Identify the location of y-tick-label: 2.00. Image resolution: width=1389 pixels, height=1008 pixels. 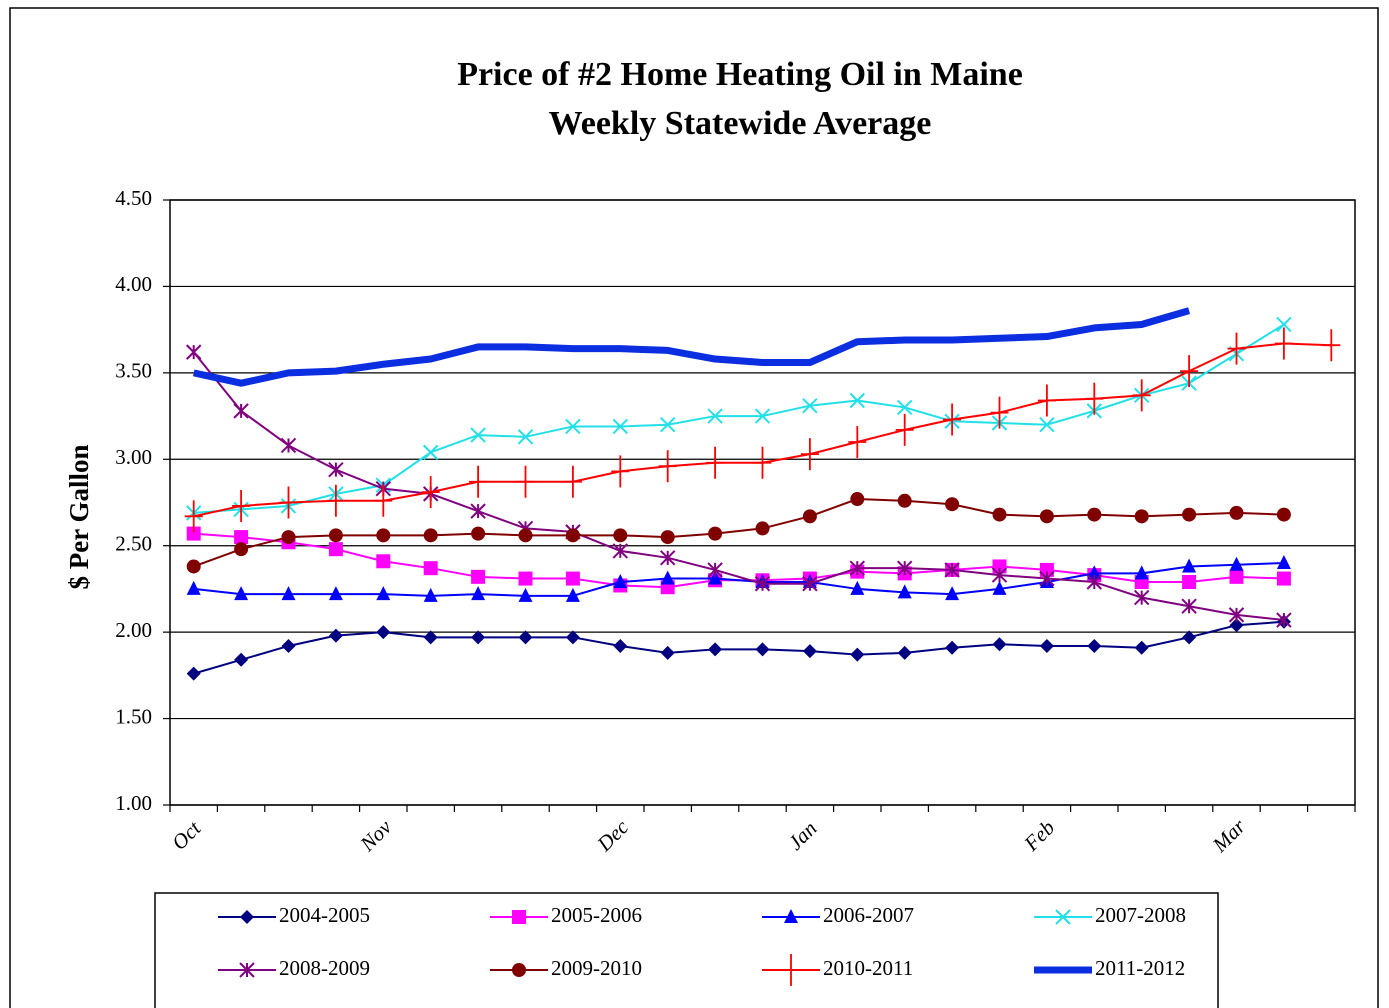
(133, 630).